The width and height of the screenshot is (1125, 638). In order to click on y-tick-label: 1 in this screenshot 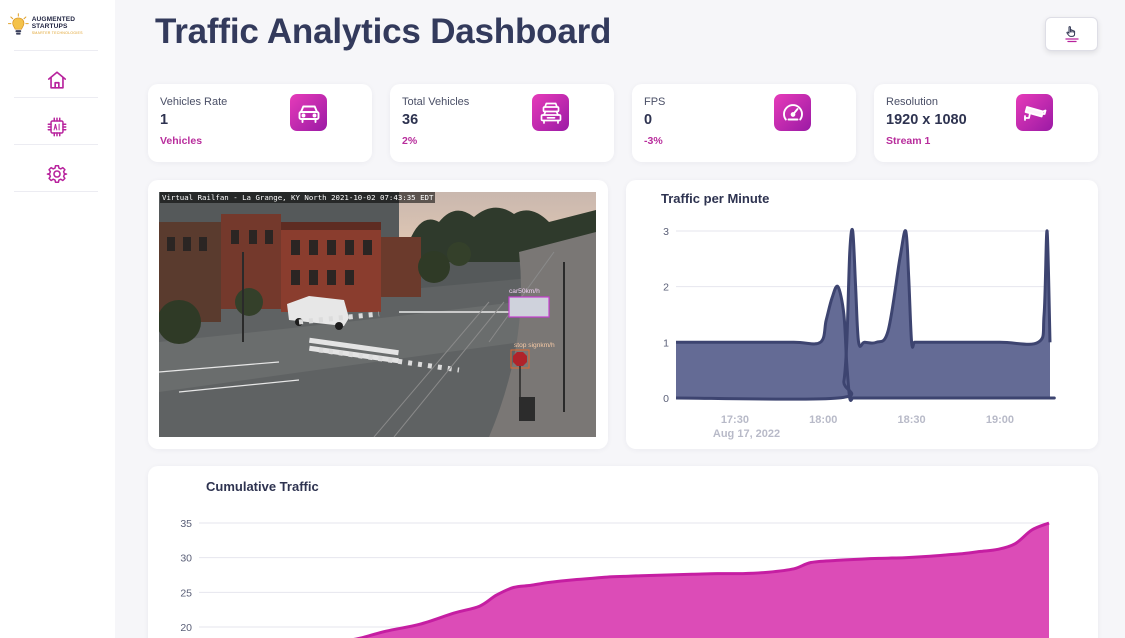, I will do `click(666, 343)`.